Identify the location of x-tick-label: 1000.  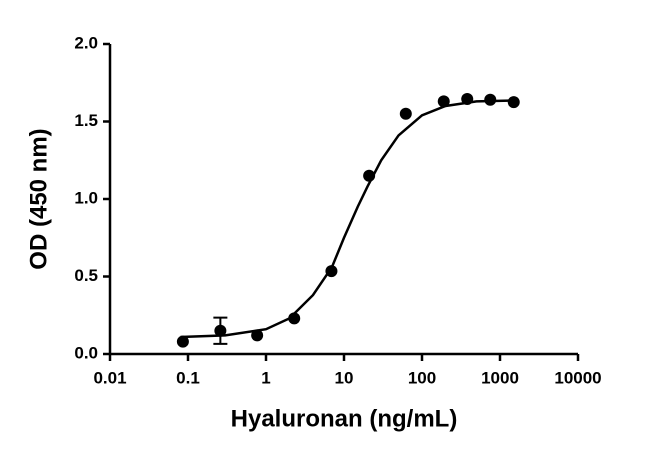
(500, 377).